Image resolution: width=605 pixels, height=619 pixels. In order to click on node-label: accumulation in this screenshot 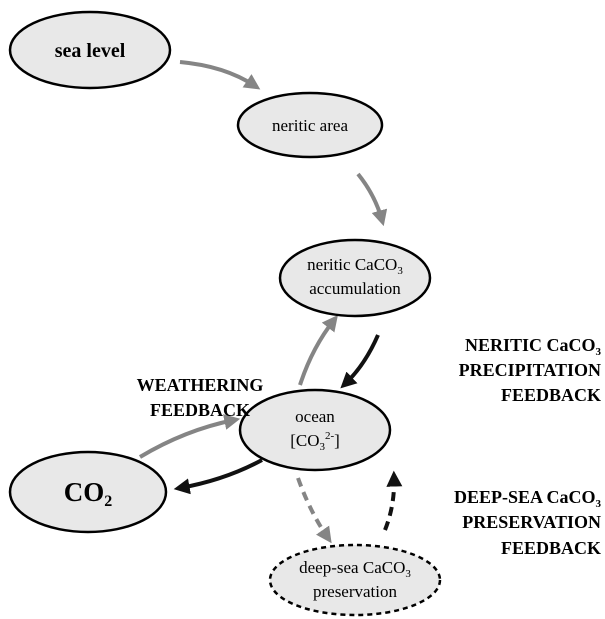, I will do `click(355, 288)`.